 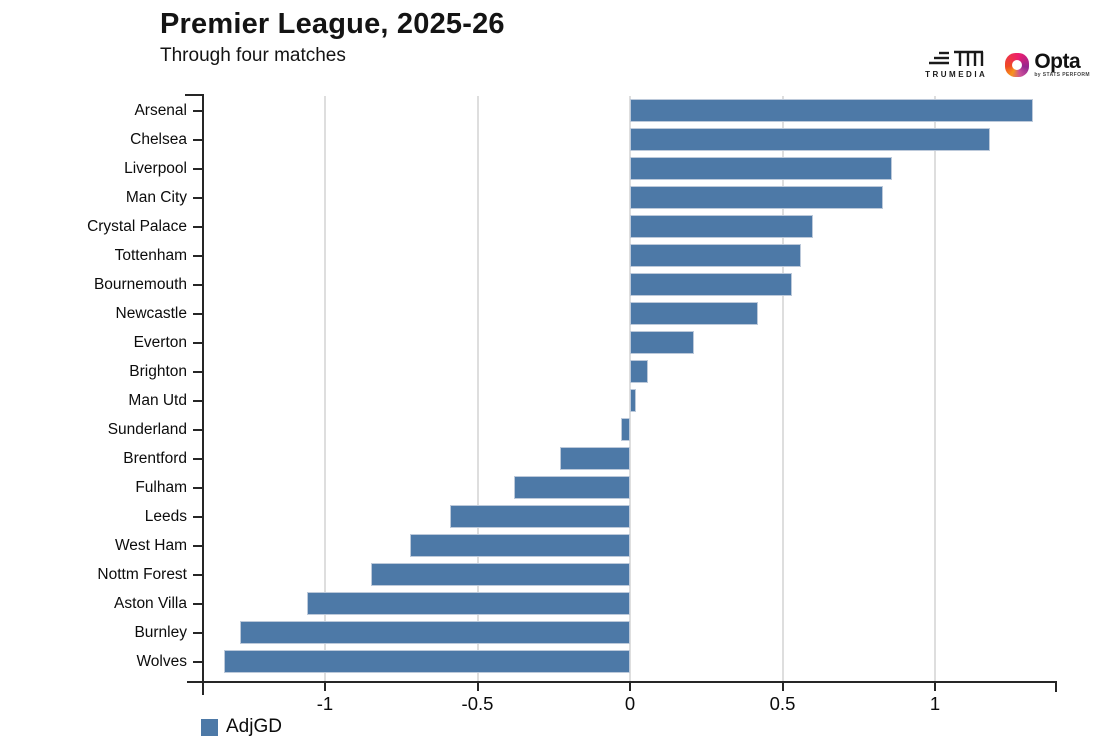 What do you see at coordinates (622, 682) in the screenshot?
I see `x-axis-line` at bounding box center [622, 682].